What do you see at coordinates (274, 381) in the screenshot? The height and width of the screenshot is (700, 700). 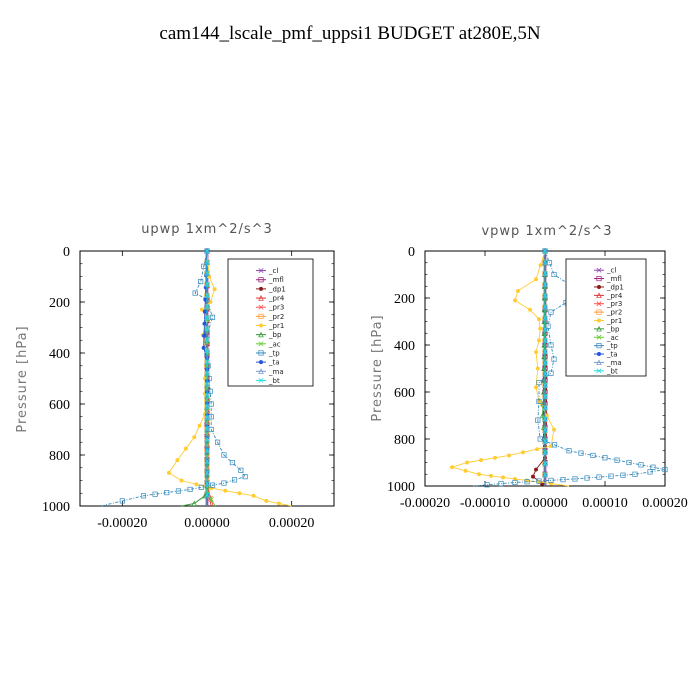 I see `legend-label: _bt` at bounding box center [274, 381].